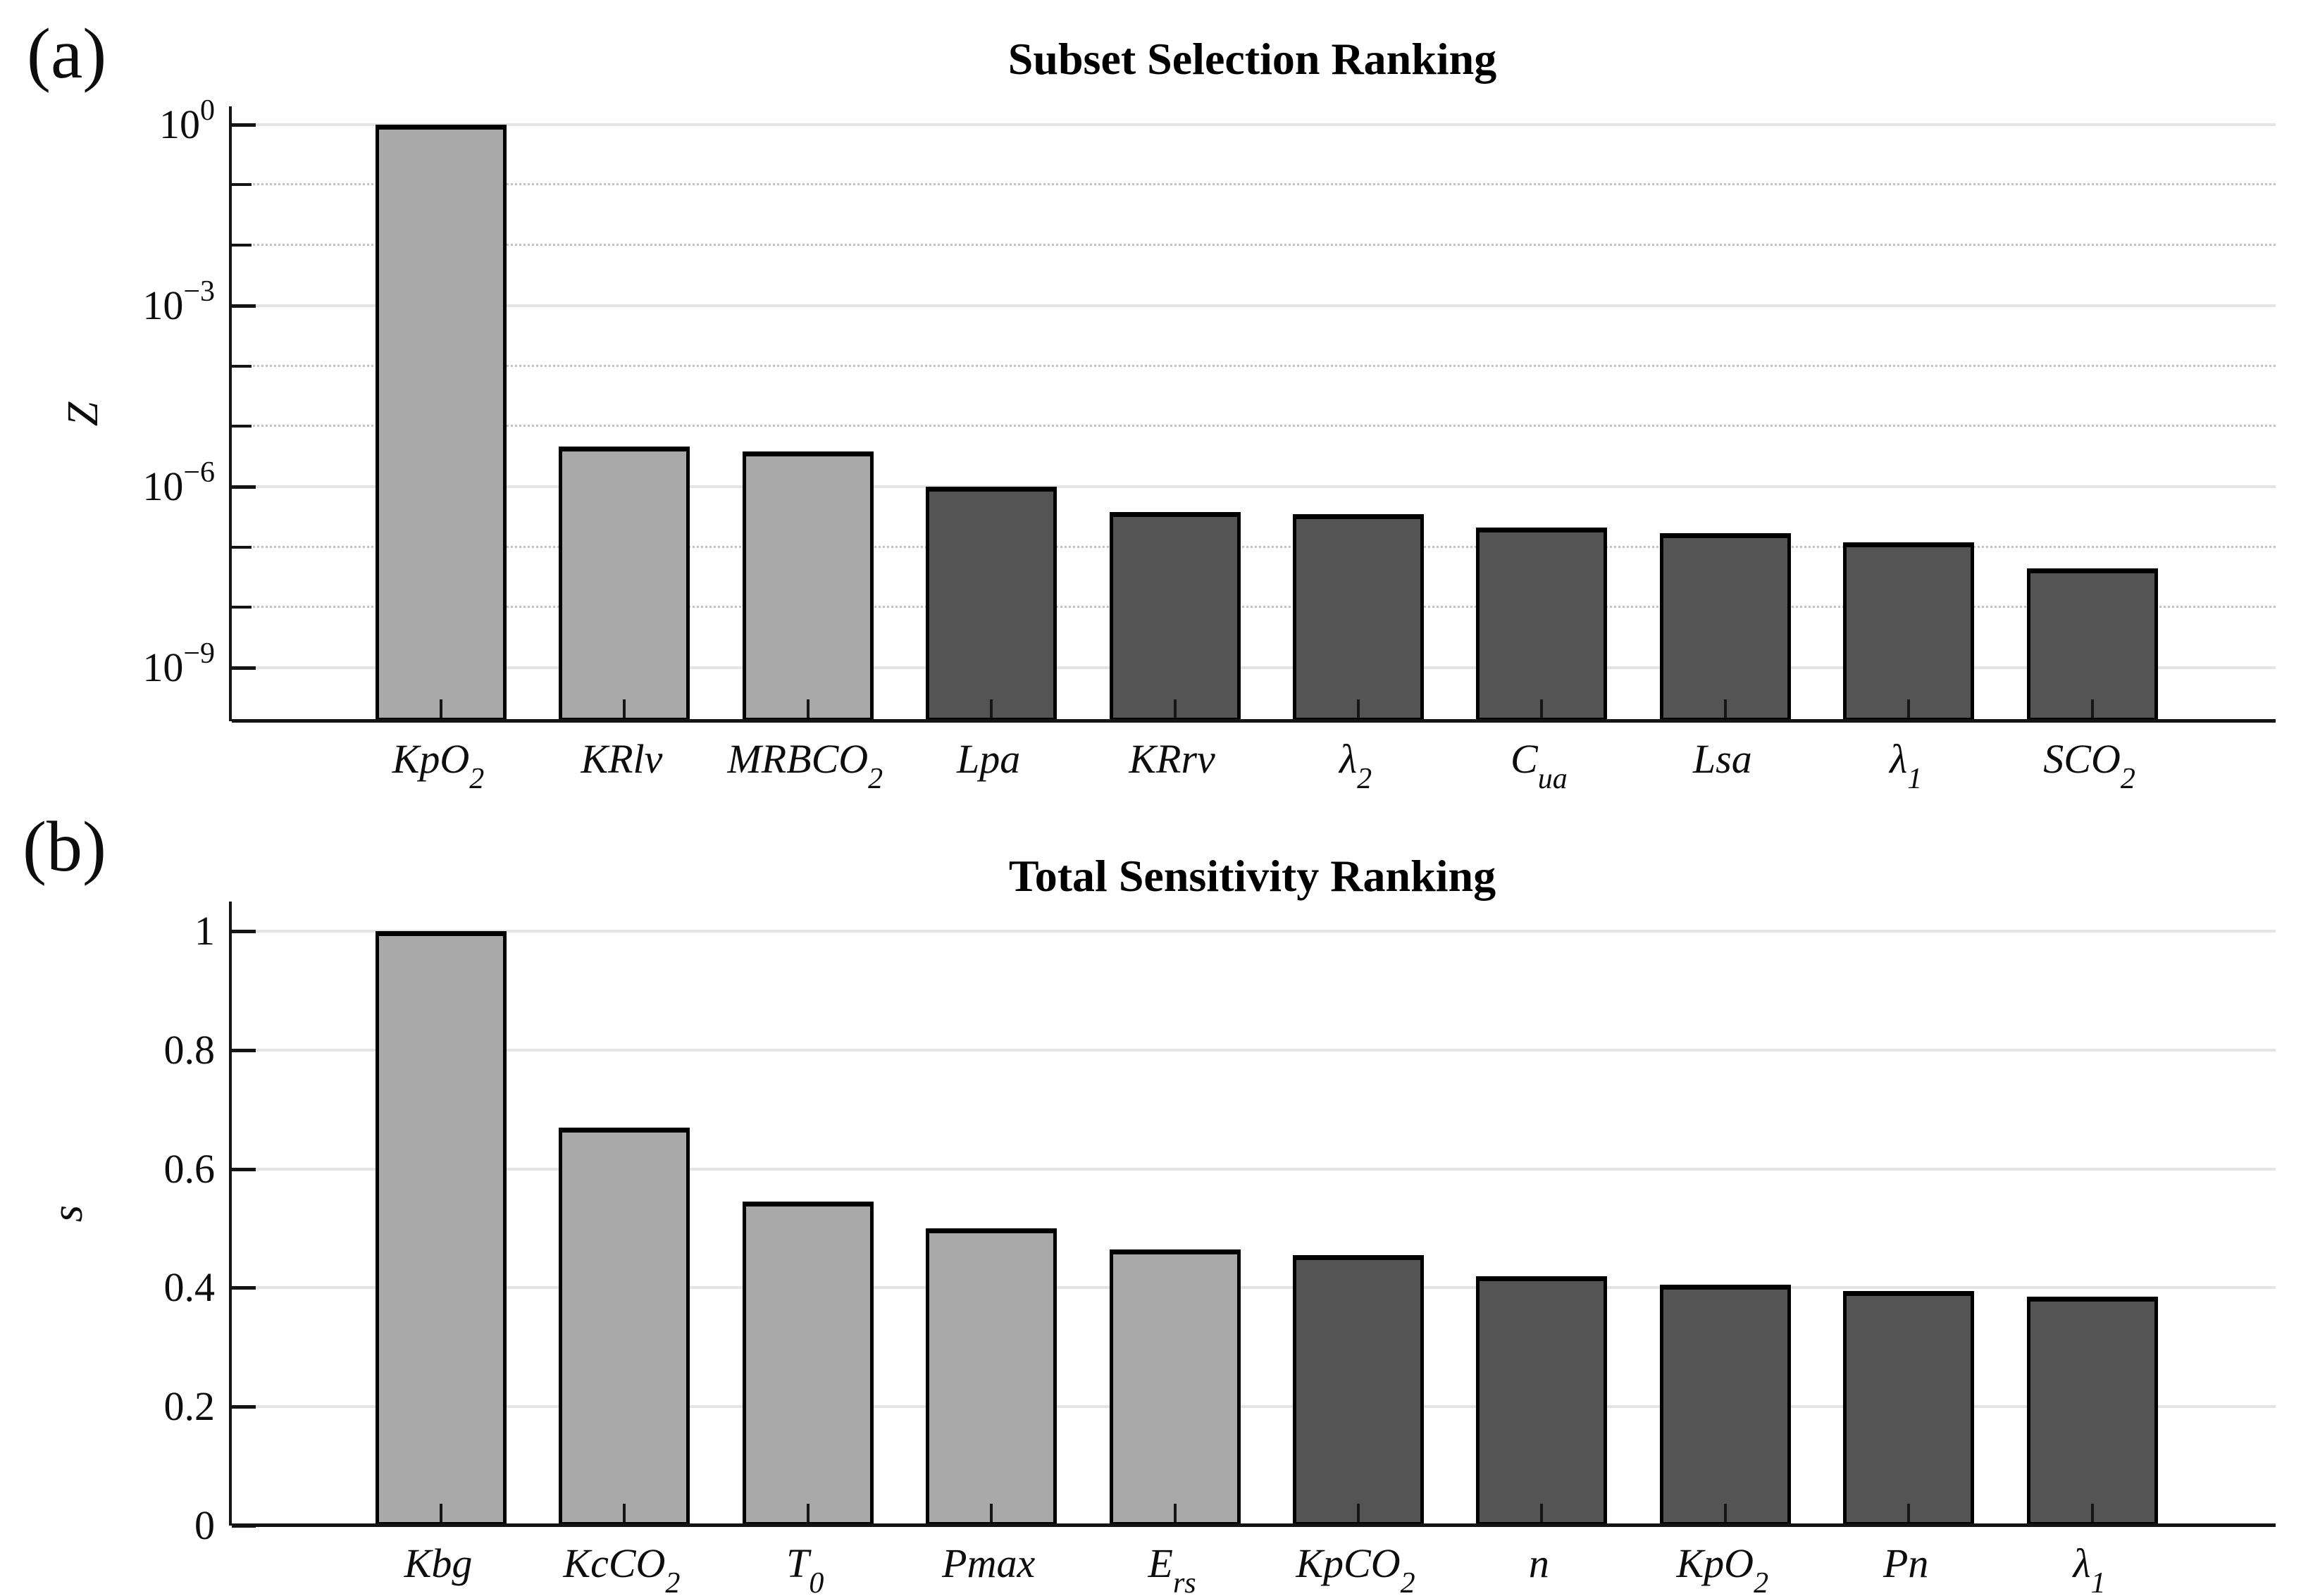  I want to click on category-label-T_0: T0, so click(805, 1568).